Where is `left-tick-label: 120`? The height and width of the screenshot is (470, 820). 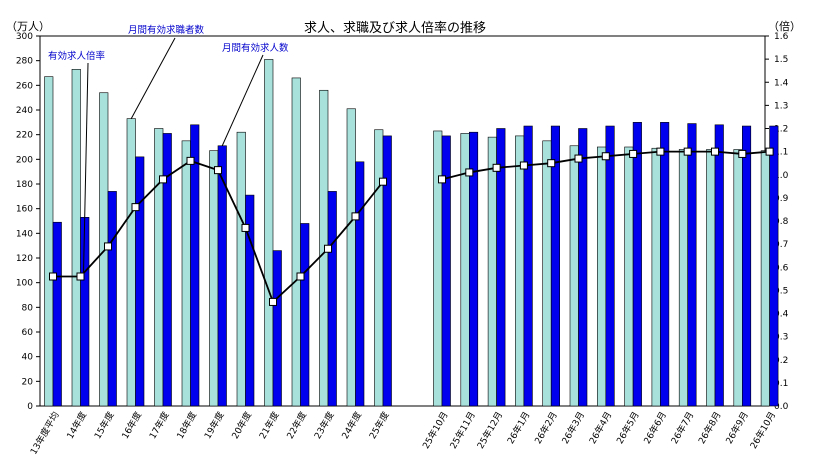 left-tick-label: 120 is located at coordinates (24, 259).